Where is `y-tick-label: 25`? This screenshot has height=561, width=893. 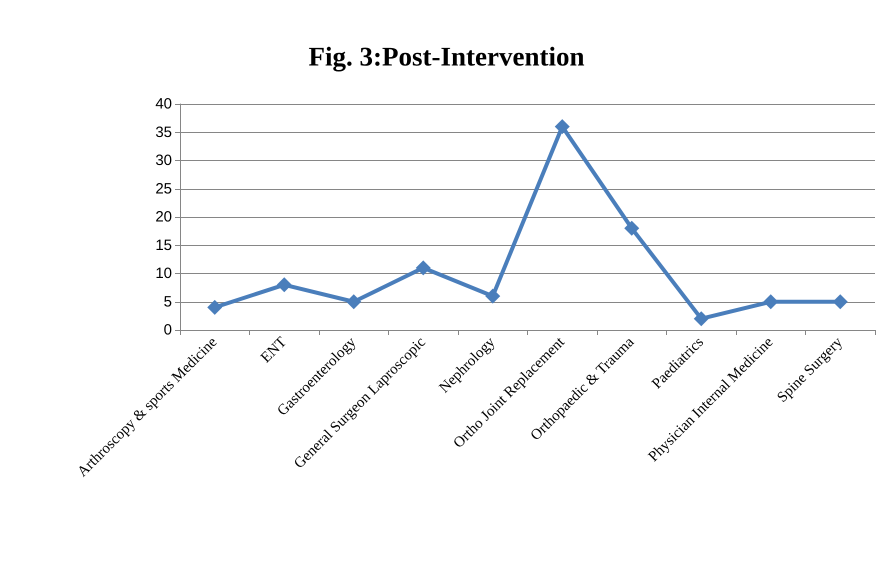 y-tick-label: 25 is located at coordinates (163, 189).